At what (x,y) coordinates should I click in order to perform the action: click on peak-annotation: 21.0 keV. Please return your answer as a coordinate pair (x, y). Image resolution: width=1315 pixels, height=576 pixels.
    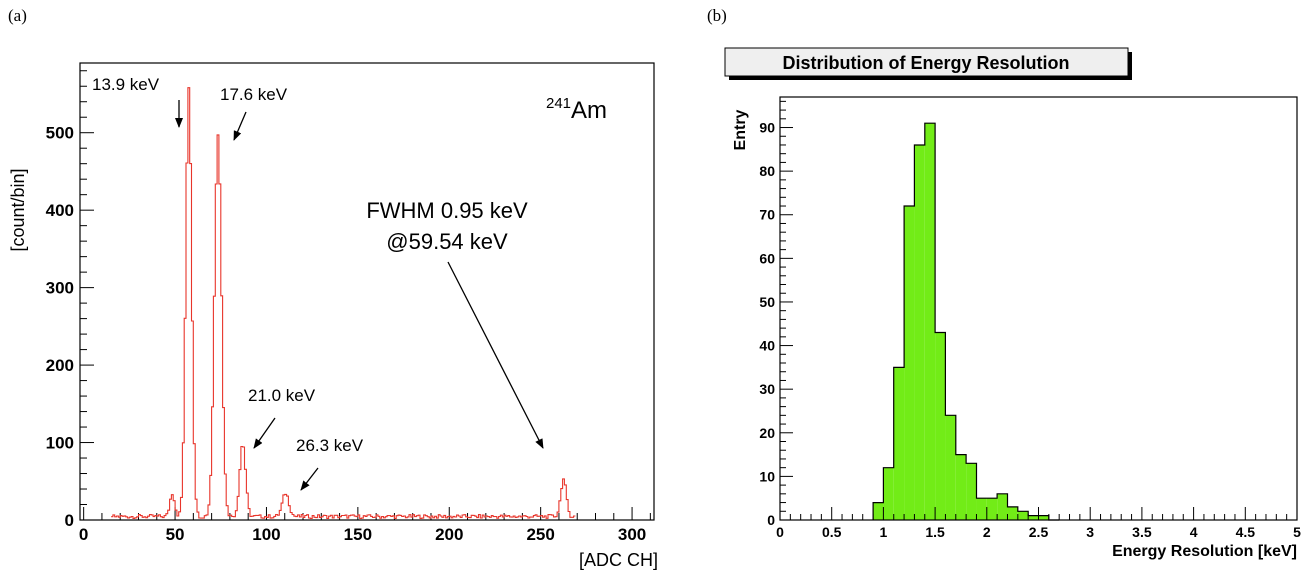
    Looking at the image, I should click on (282, 395).